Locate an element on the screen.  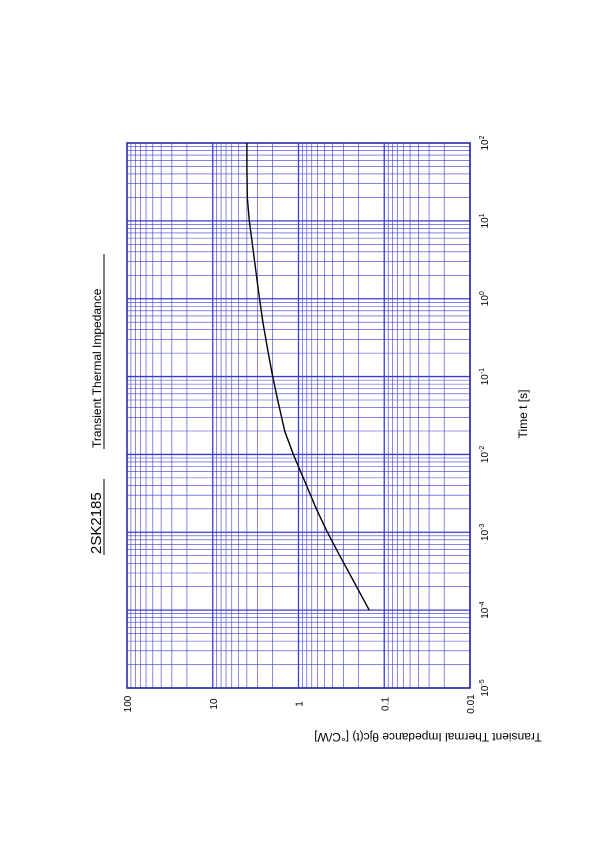
x-tick-label: 102 is located at coordinates (485, 142).